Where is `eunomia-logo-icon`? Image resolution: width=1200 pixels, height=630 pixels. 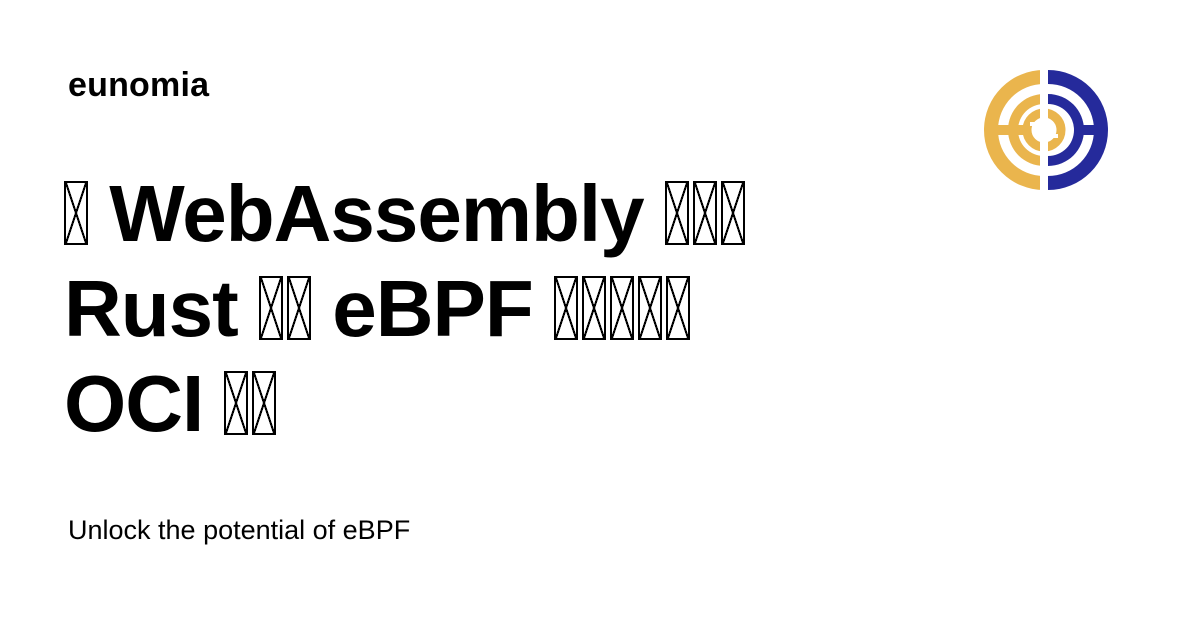
eunomia-logo-icon is located at coordinates (1046, 130).